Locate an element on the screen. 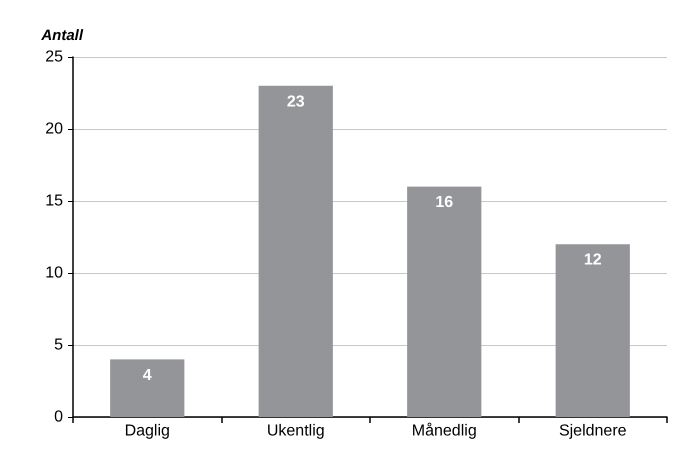  data-label: 4 is located at coordinates (147, 375).